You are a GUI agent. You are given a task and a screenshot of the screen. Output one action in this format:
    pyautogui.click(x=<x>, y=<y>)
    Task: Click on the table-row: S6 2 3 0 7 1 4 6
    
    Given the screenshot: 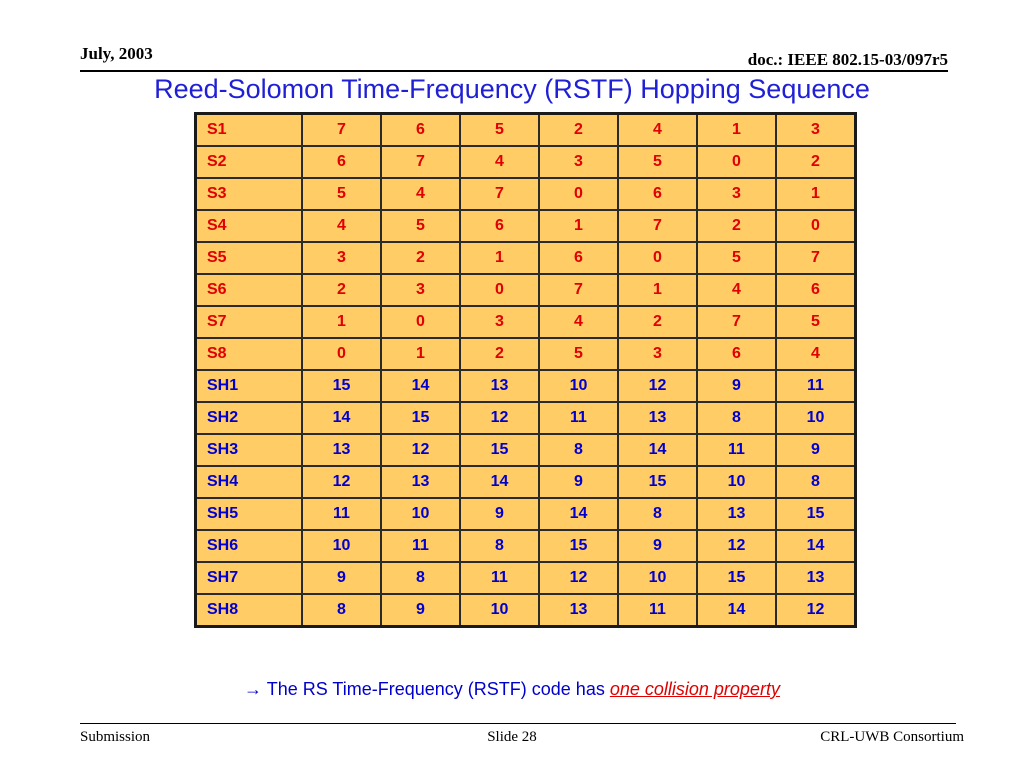 What is the action you would take?
    pyautogui.click(x=525, y=290)
    